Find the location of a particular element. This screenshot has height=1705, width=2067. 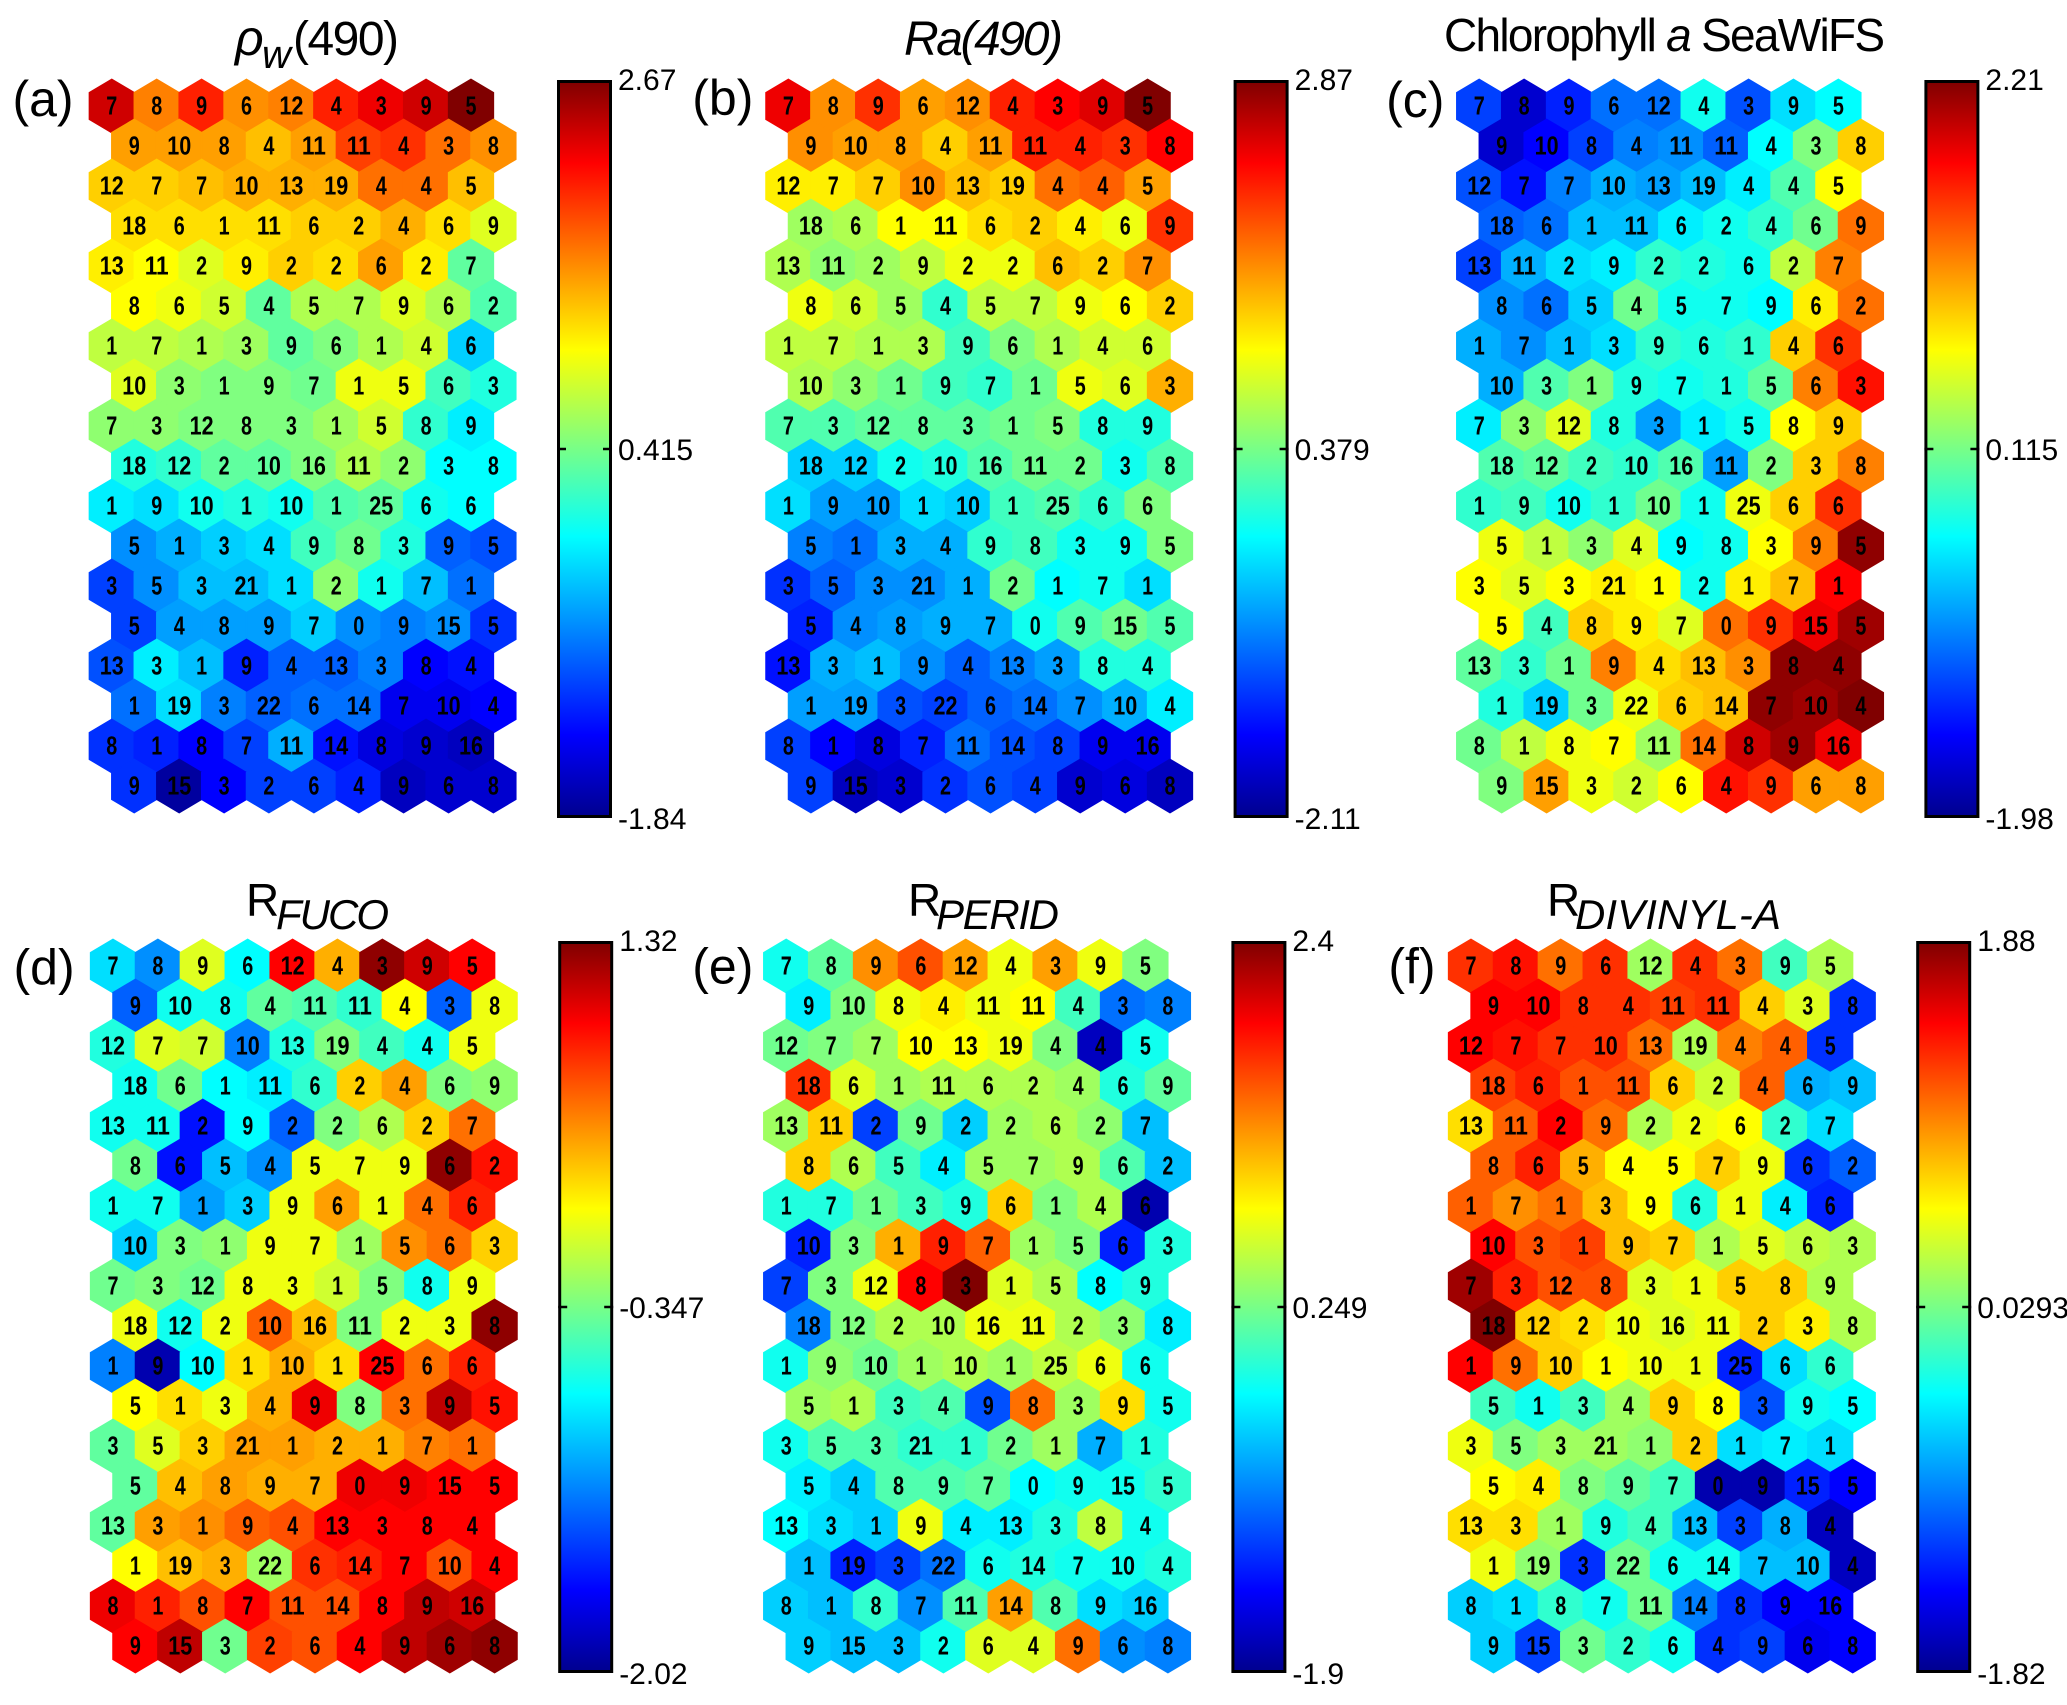

svg-text: 12 is located at coordinates (1547, 466).